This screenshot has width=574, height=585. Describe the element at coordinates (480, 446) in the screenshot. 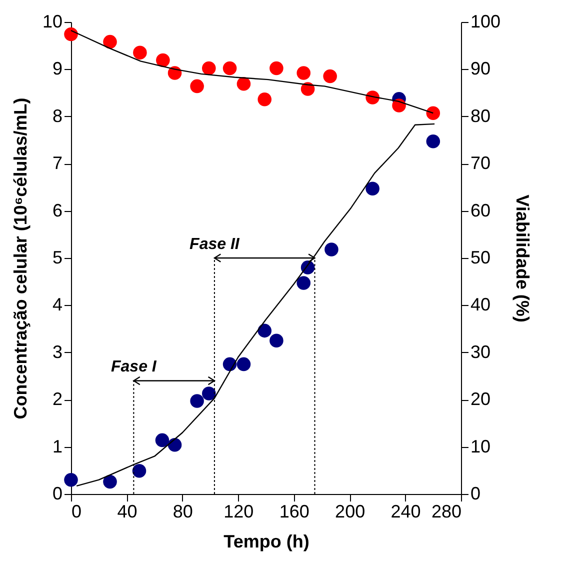

I see `y2-tick-label: 10` at that location.